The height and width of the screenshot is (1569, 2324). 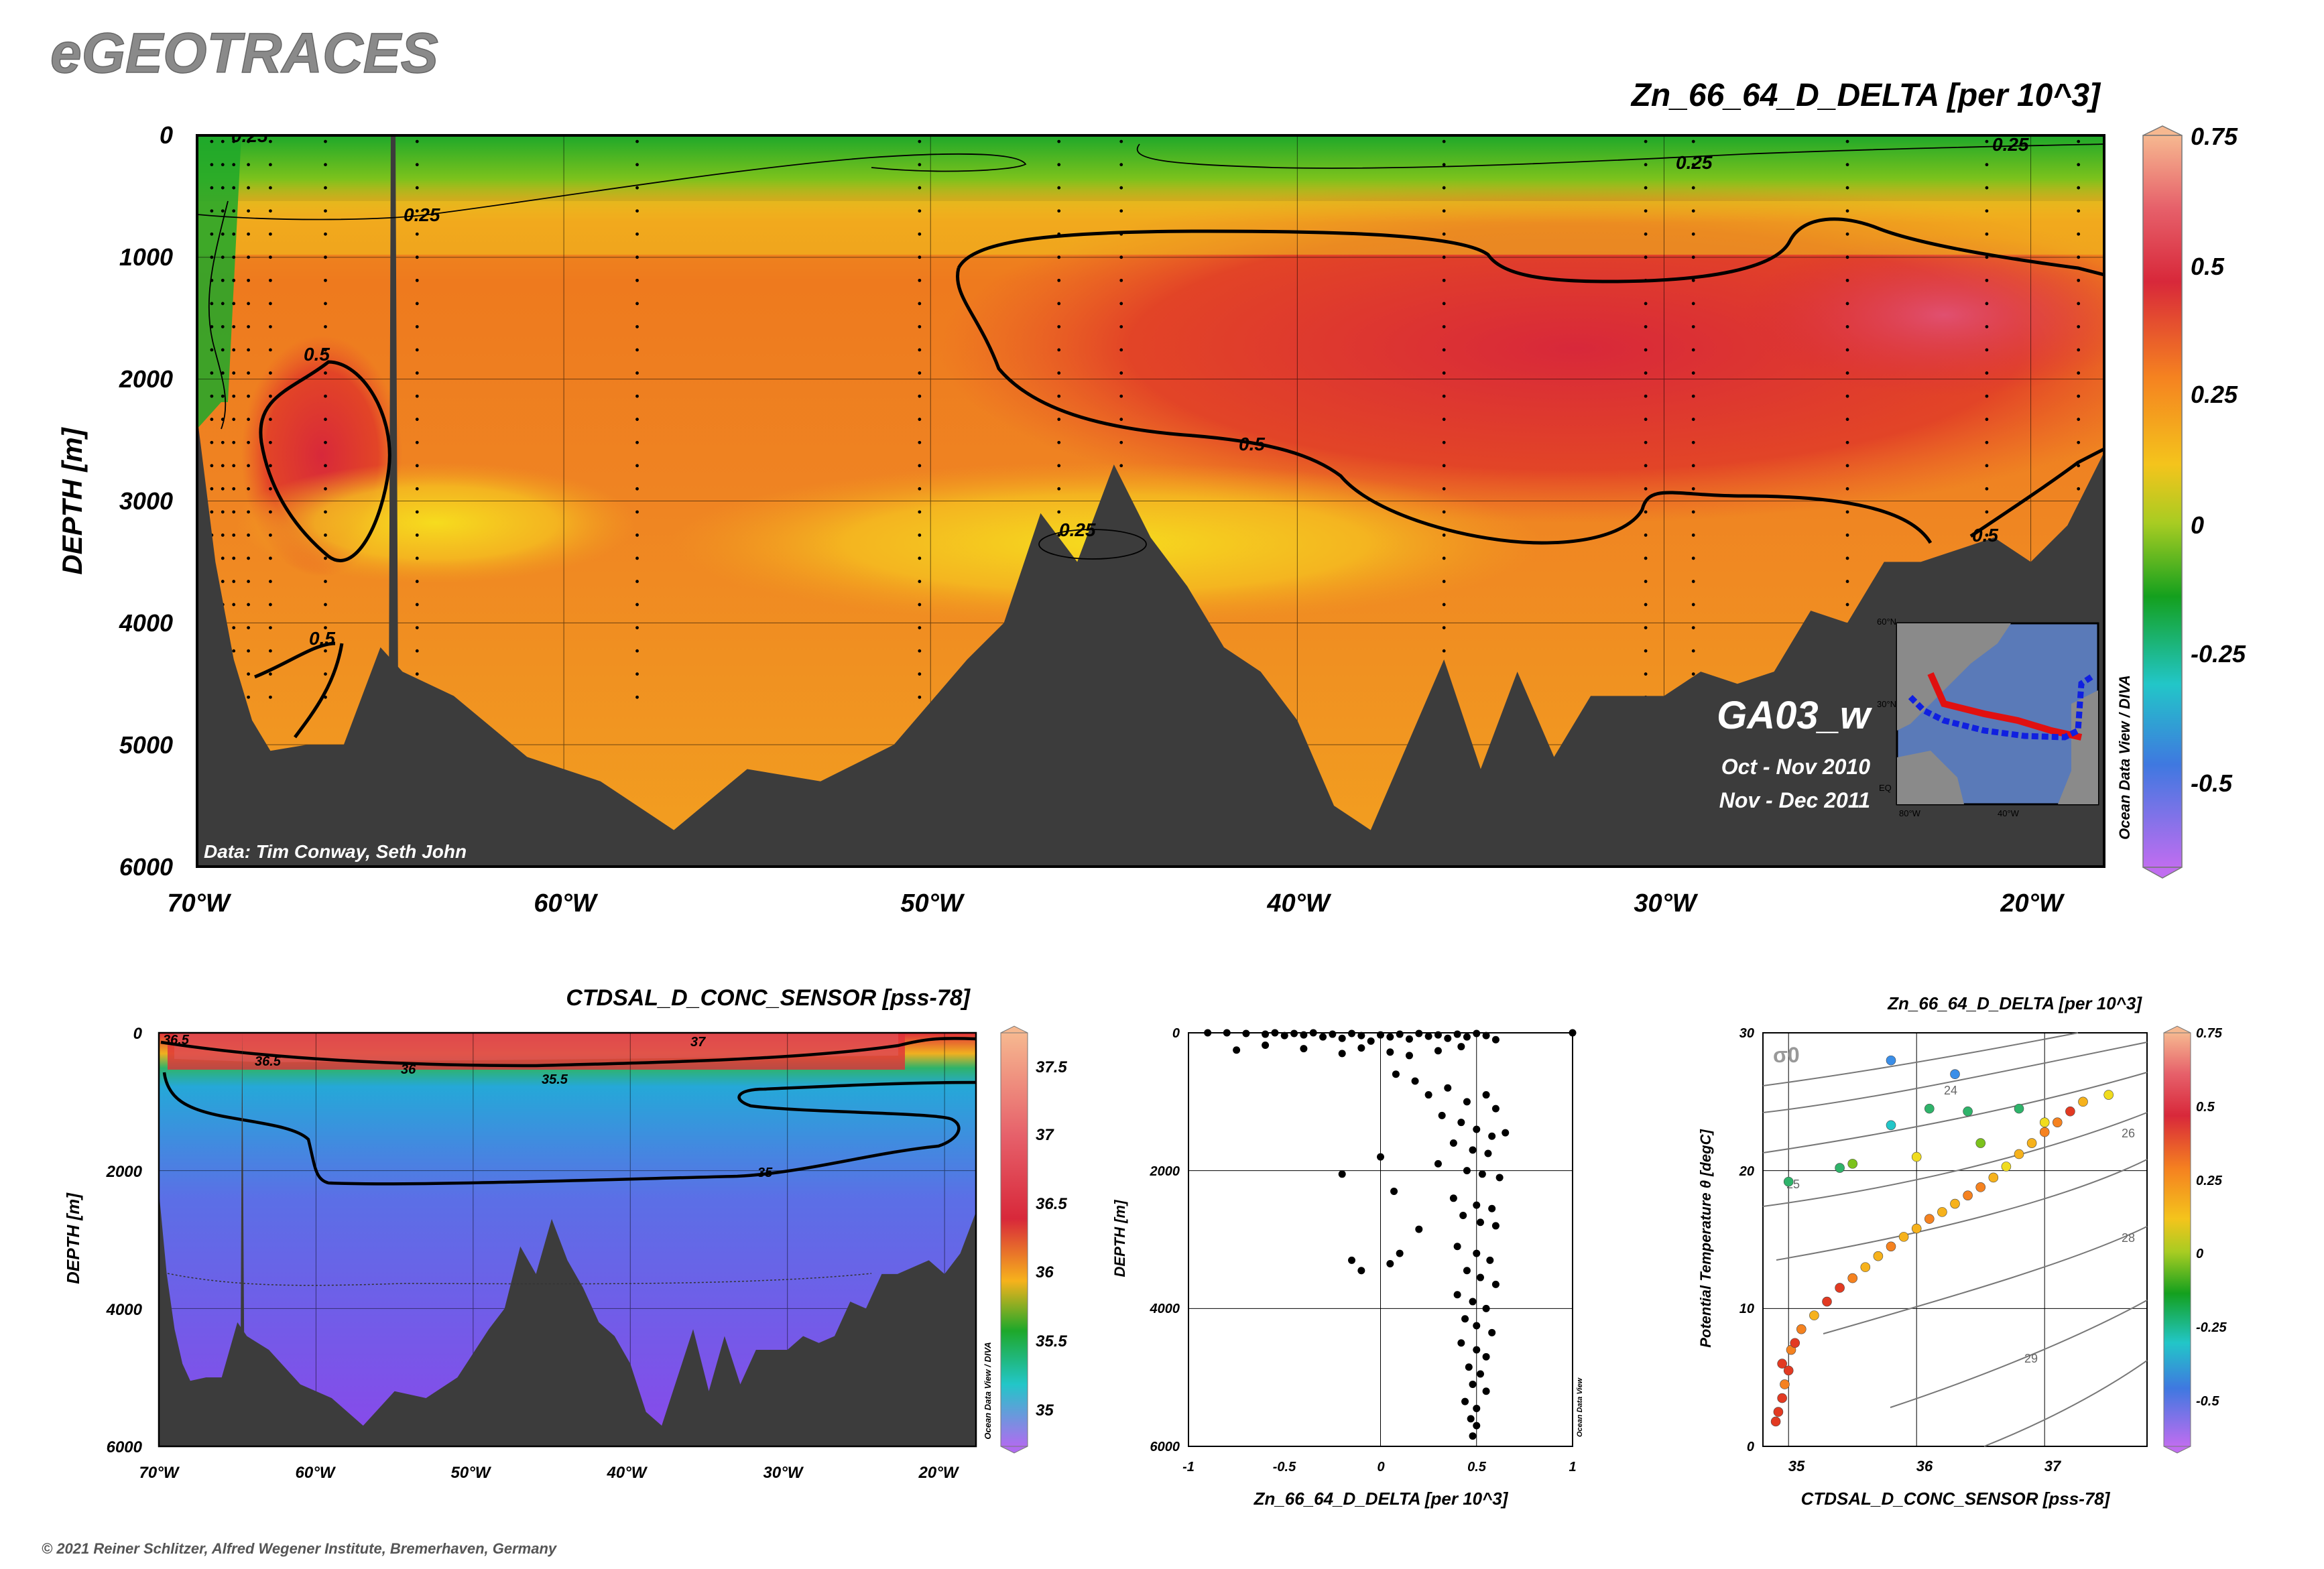 What do you see at coordinates (138, 1034) in the screenshot?
I see `y-tick-label: 0` at bounding box center [138, 1034].